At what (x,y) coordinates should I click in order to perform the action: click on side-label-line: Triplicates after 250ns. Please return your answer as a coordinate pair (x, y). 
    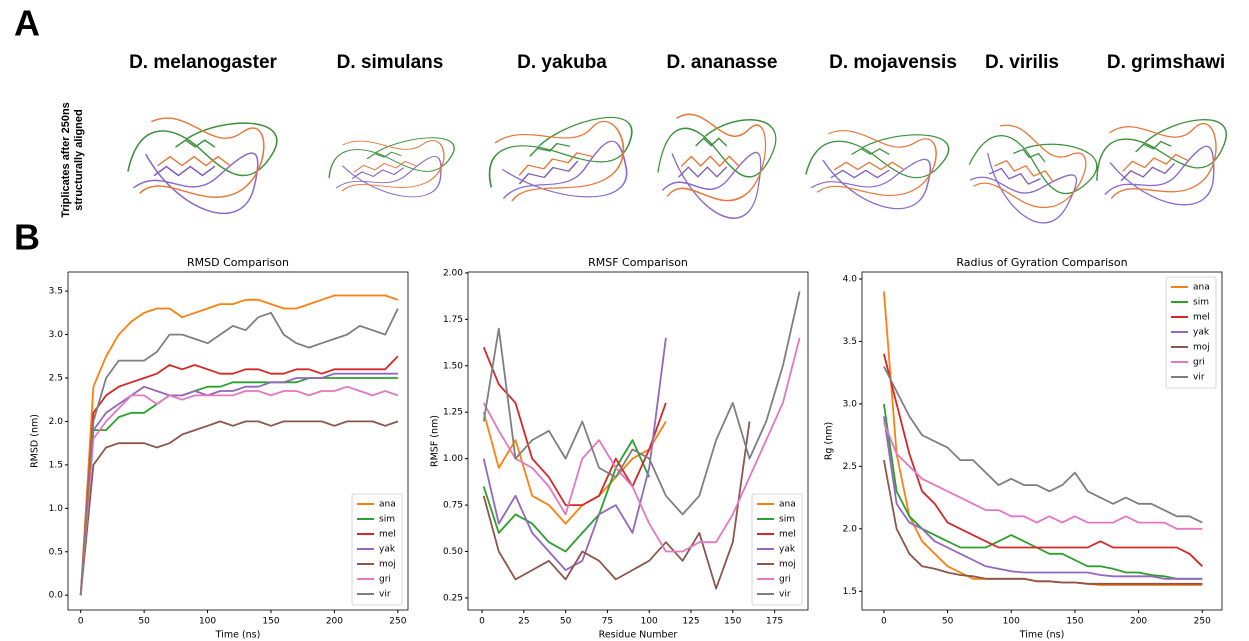
    Looking at the image, I should click on (66, 160).